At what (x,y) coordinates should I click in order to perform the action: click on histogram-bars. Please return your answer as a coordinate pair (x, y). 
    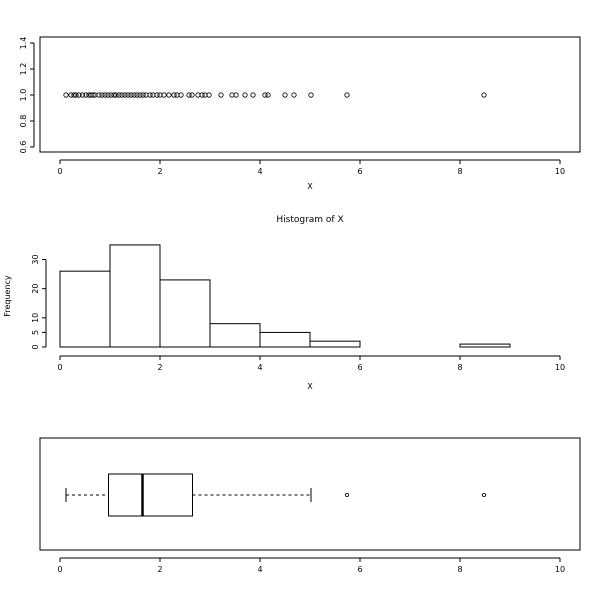
    Looking at the image, I should click on (285, 296).